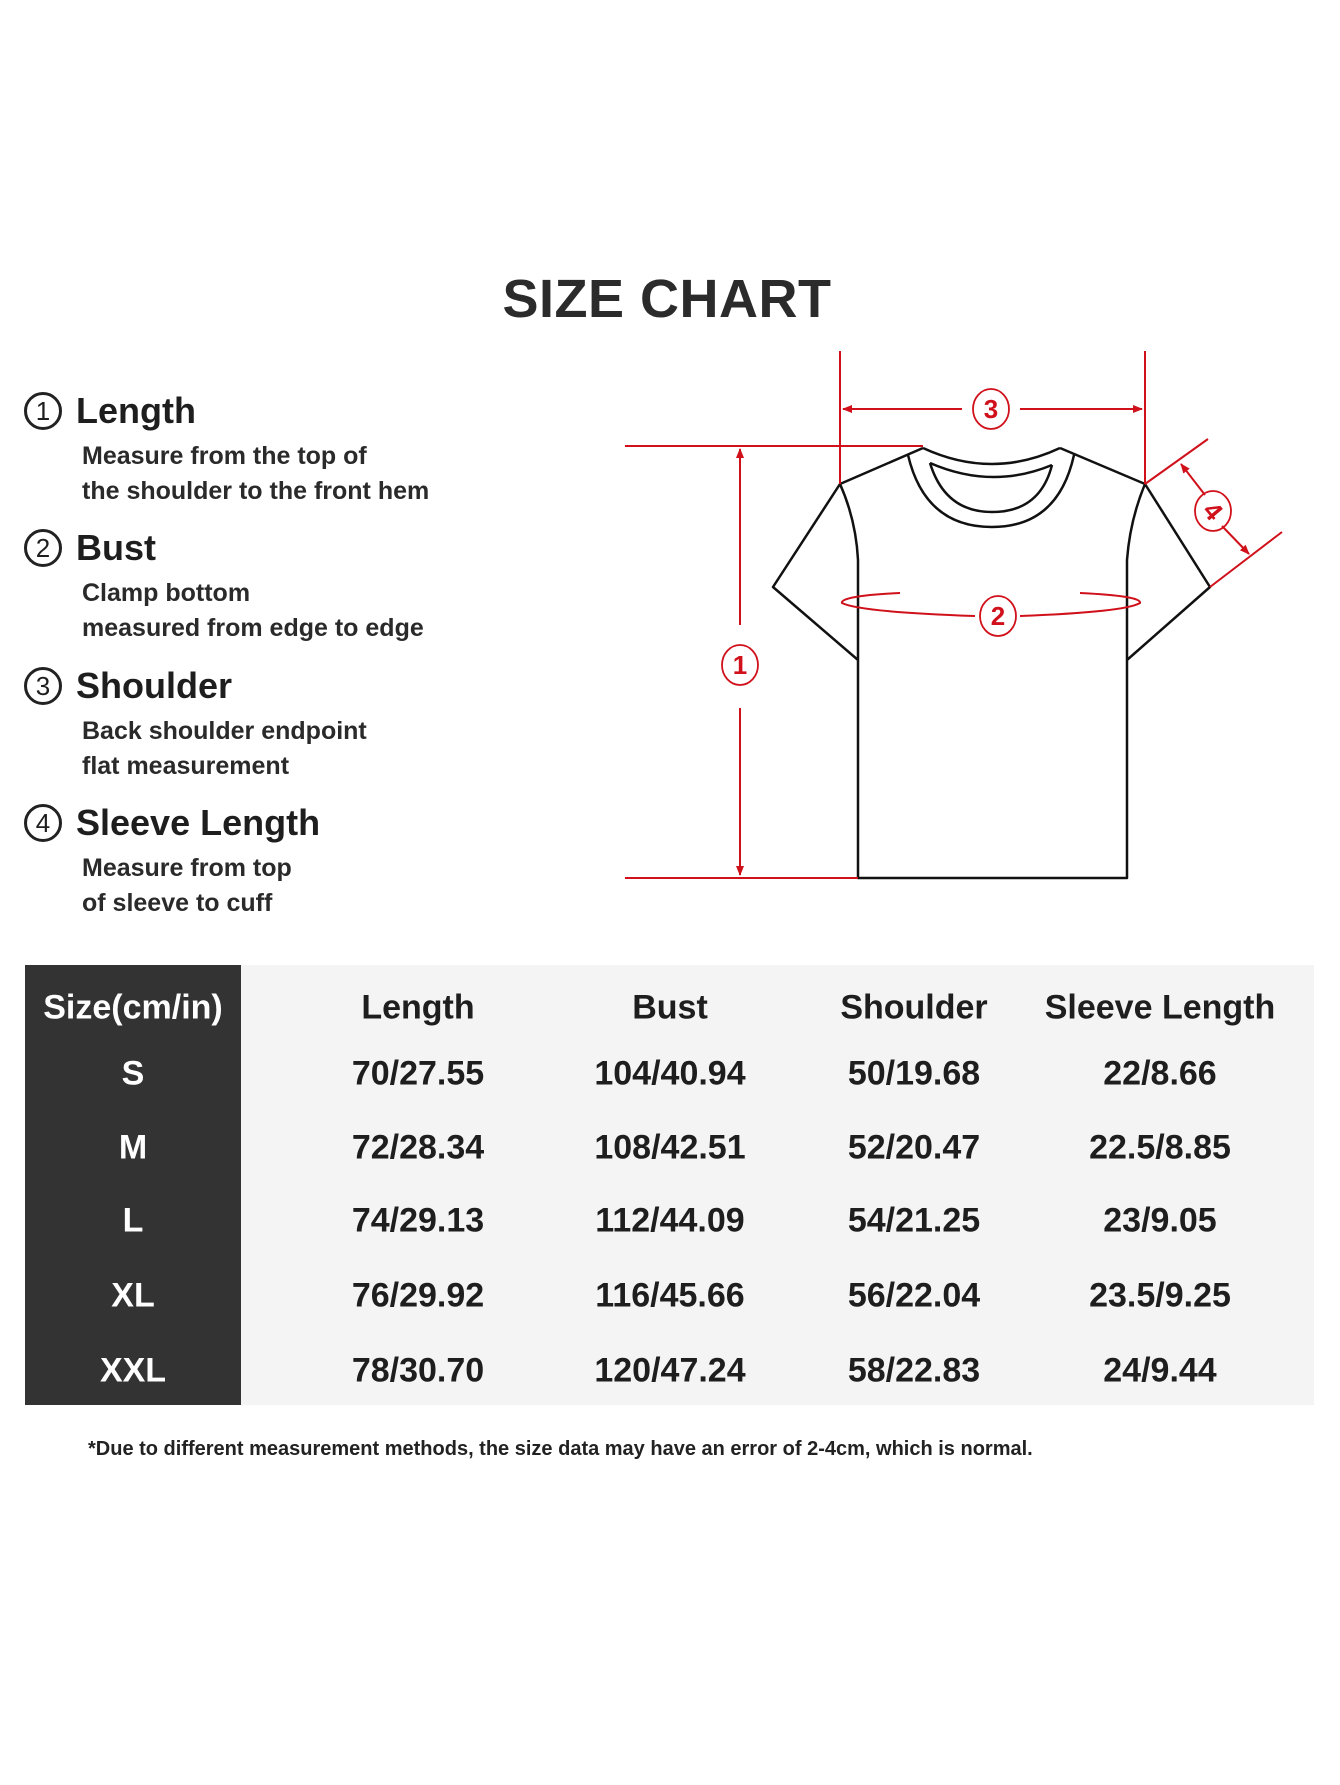 This screenshot has width=1340, height=1785. I want to click on table-cell: 22.5/8.85, so click(1160, 1147).